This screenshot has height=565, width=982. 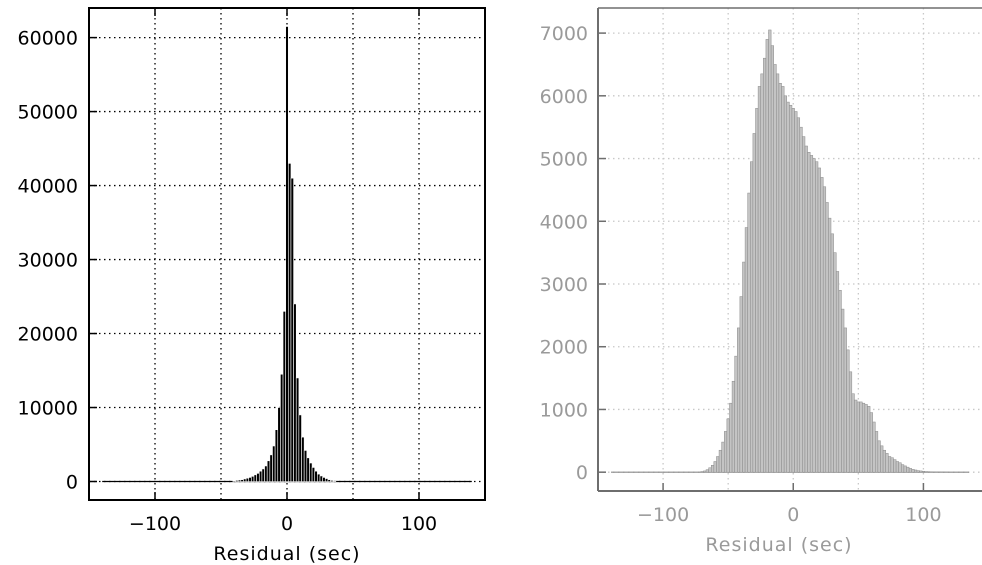 I want to click on x-axis-title: Residual (sec), so click(x=286, y=554).